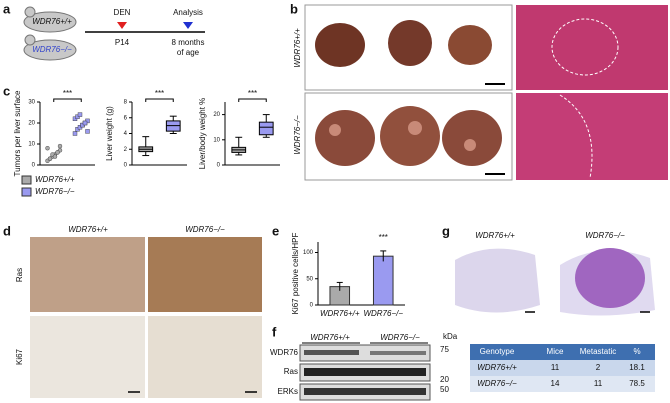 The image size is (670, 403). What do you see at coordinates (294, 8) in the screenshot?
I see `panel-label: b` at bounding box center [294, 8].